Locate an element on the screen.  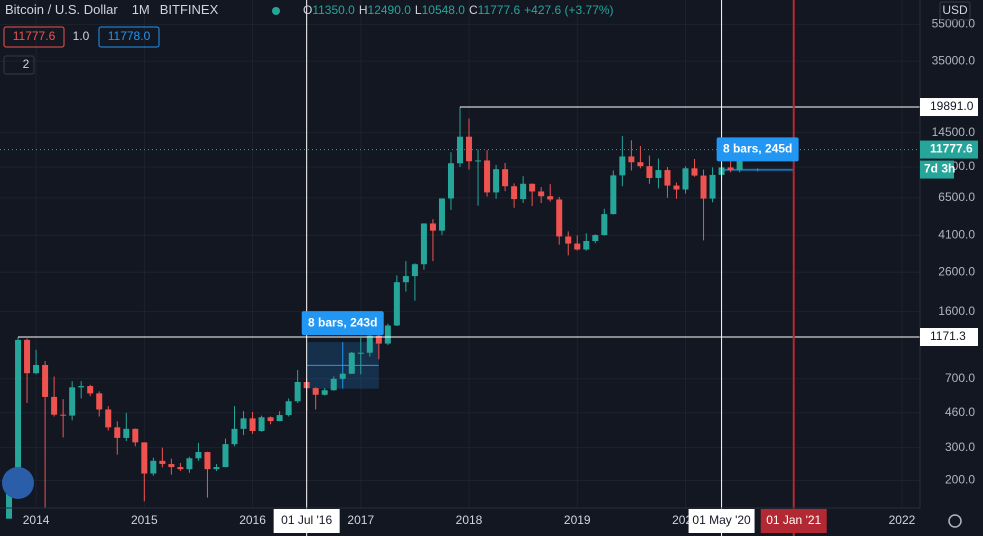
price-label-bg is located at coordinates (949, 149).